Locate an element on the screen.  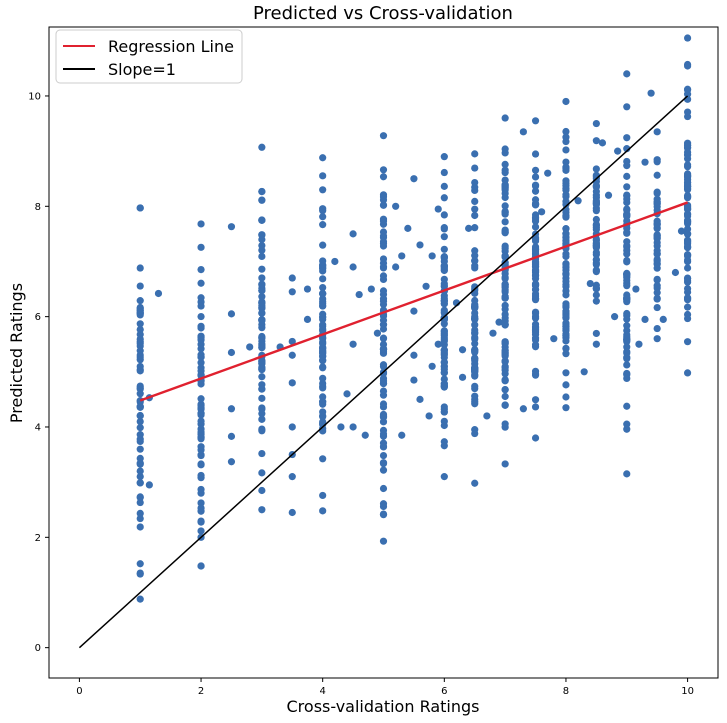
x-tick-label: 8 is located at coordinates (566, 691).